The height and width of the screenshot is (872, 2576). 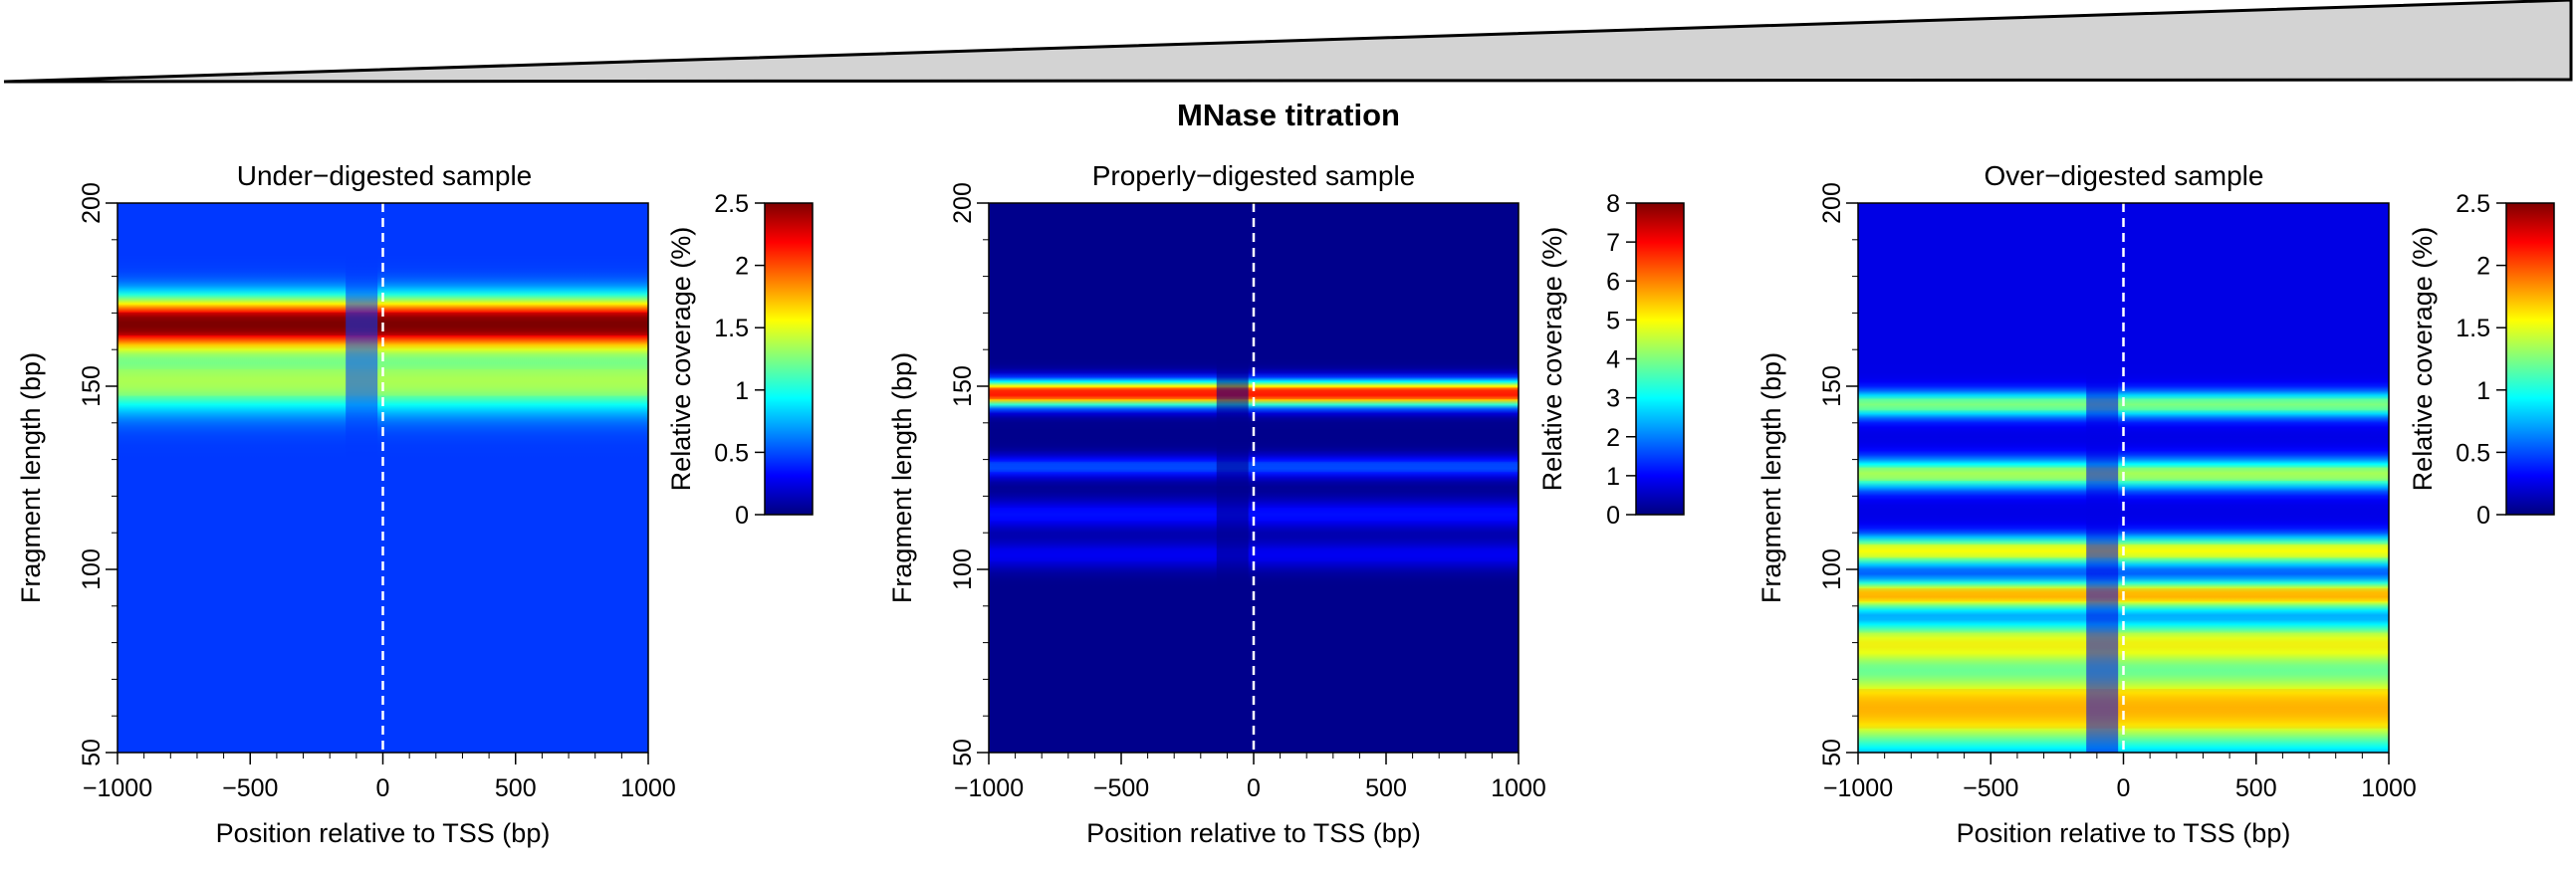 I want to click on colorbar-tick-label: 8, so click(x=1613, y=204).